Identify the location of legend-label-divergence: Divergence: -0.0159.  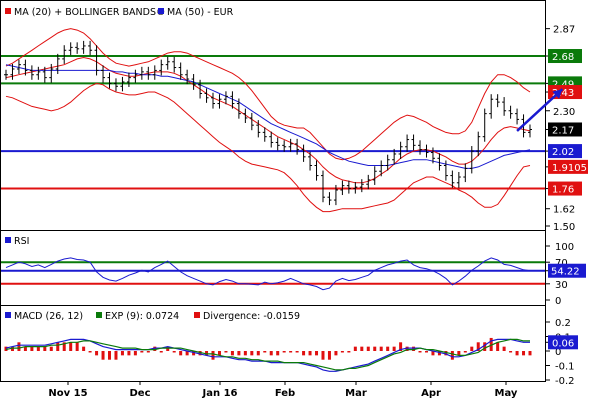
(251, 316).